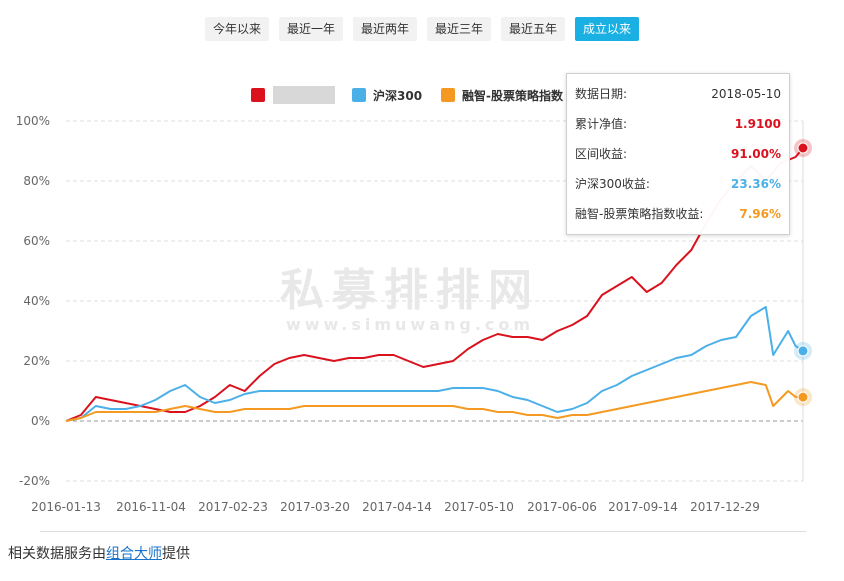 This screenshot has height=581, width=844. I want to click on tooltip-date-label: 数据日期:, so click(601, 94).